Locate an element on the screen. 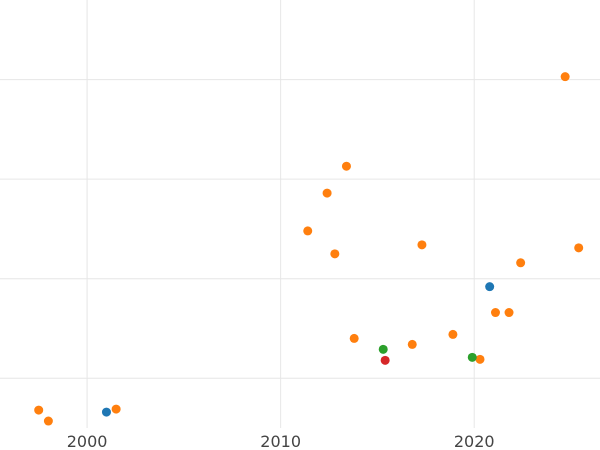 The image size is (600, 450). data-point-red is located at coordinates (385, 360).